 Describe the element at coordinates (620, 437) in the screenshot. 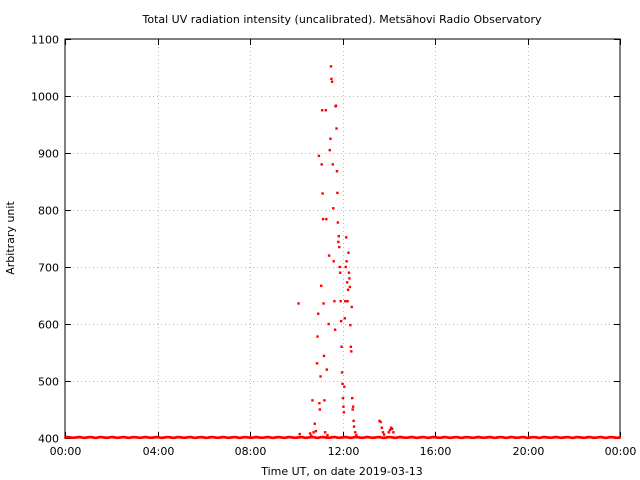

I see `baseline-point` at that location.